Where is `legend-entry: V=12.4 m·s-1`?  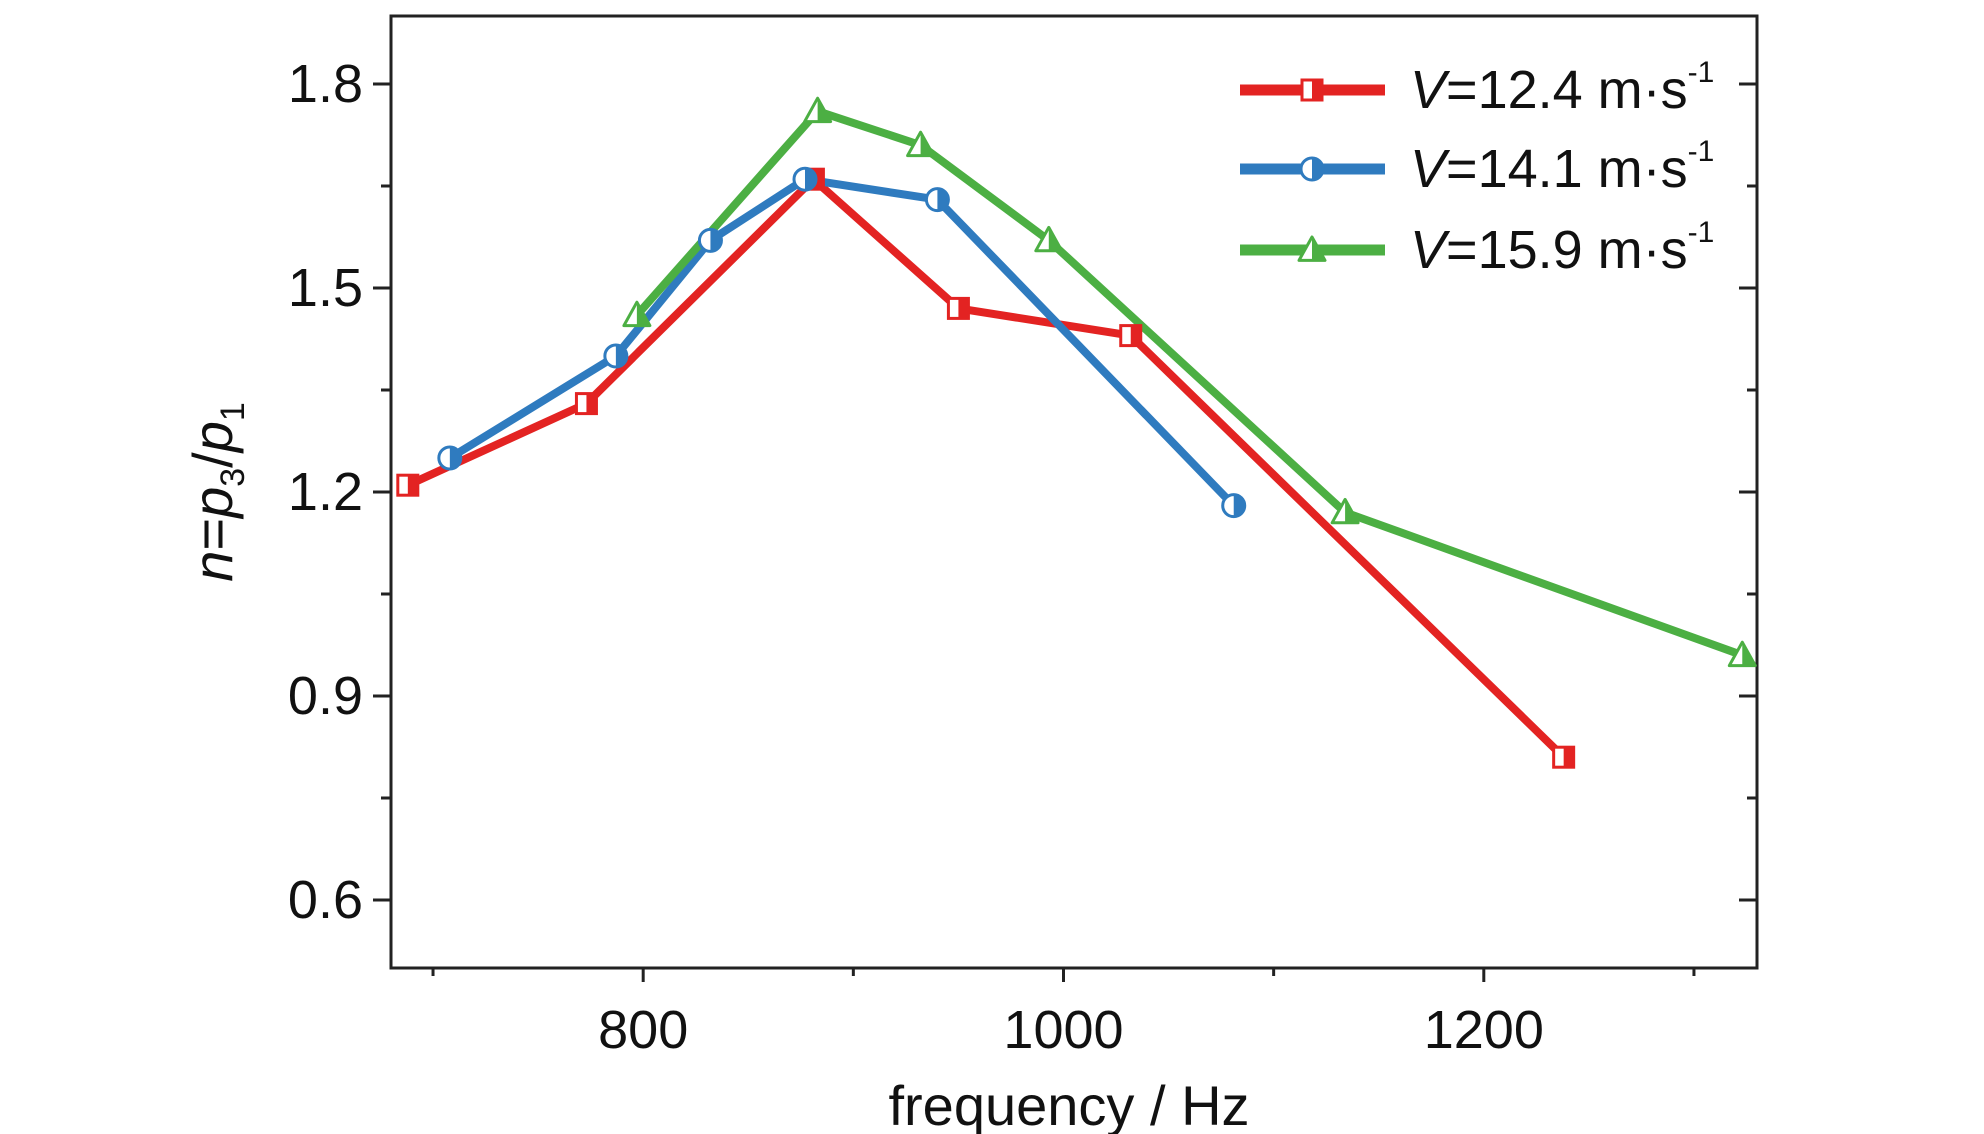
legend-entry: V=12.4 m·s-1 is located at coordinates (1477, 88).